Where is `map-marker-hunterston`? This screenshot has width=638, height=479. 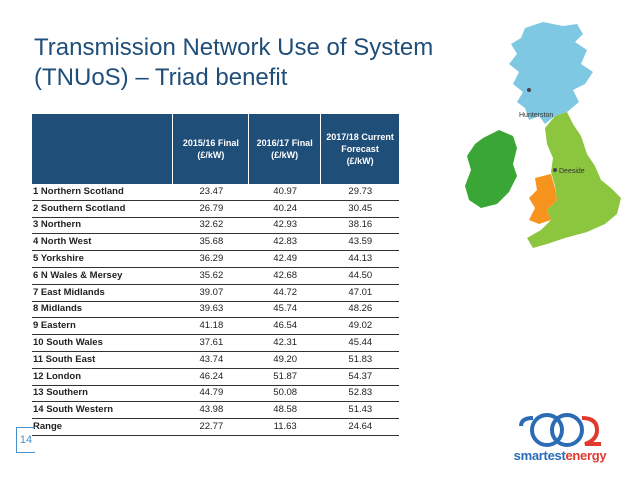
map-marker-hunterston is located at coordinates (529, 90).